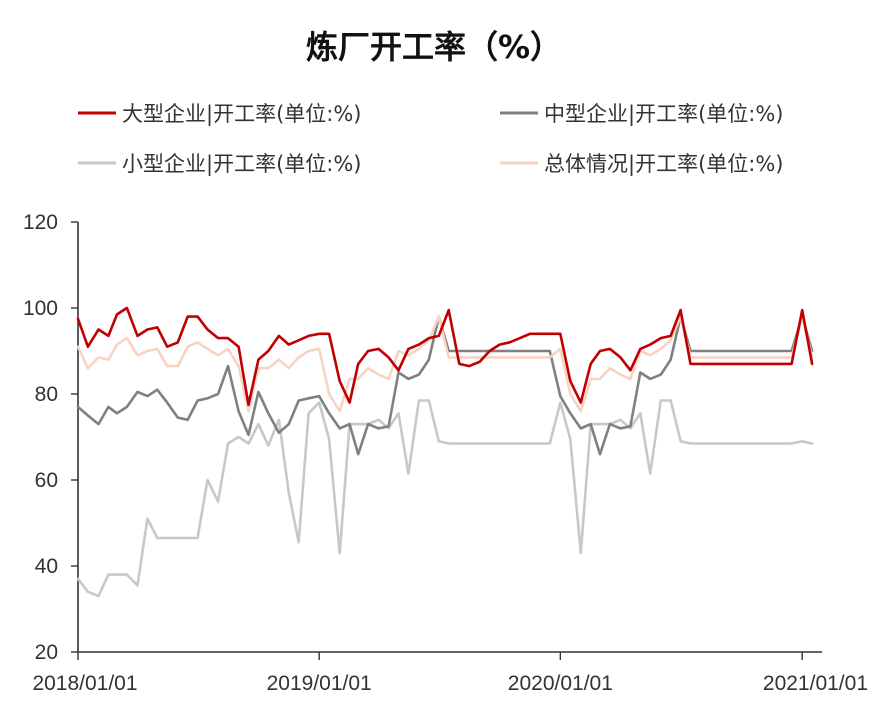 Image resolution: width=896 pixels, height=727 pixels. I want to click on y-tick-label: 20, so click(46, 652).